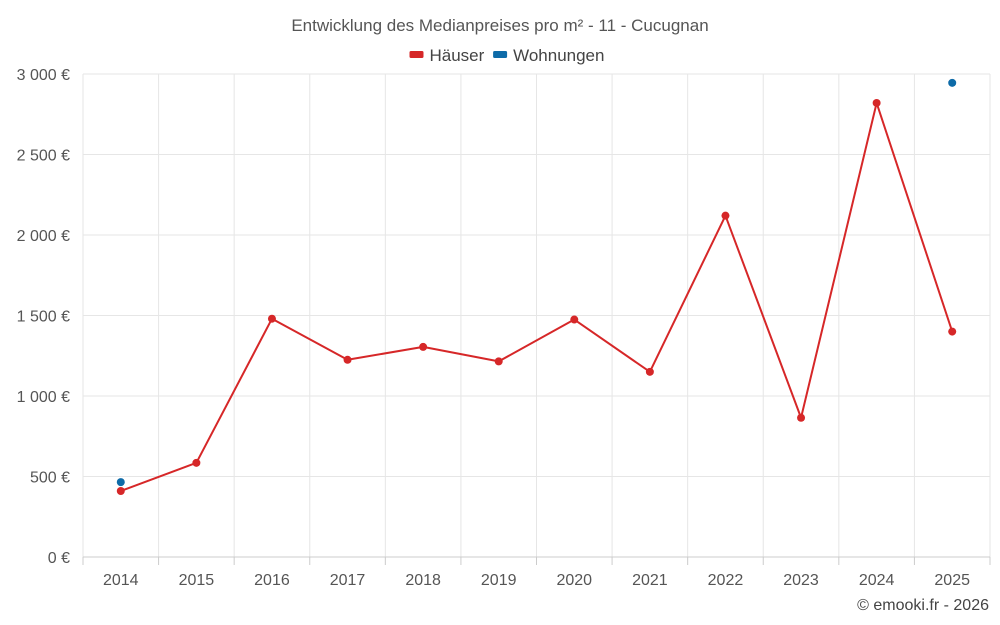 The width and height of the screenshot is (1000, 625). Describe the element at coordinates (726, 580) in the screenshot. I see `x-tick-label: 2022` at that location.